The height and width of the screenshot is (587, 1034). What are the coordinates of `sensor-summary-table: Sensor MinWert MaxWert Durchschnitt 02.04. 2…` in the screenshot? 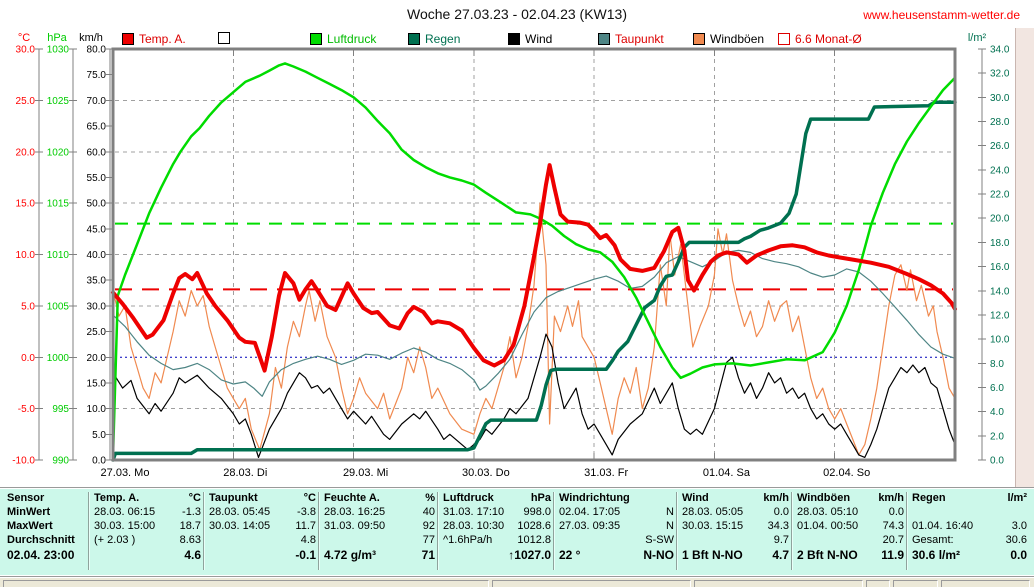 It's located at (517, 532).